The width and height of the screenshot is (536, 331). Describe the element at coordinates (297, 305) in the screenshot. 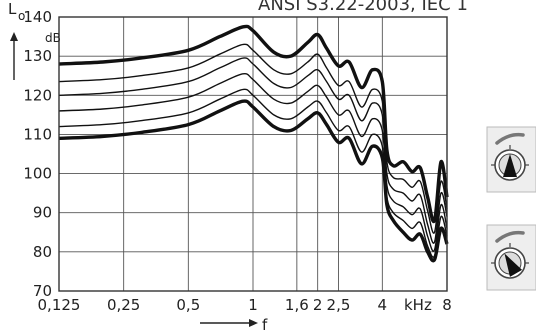

I see `x-tick-label: 1,6` at that location.